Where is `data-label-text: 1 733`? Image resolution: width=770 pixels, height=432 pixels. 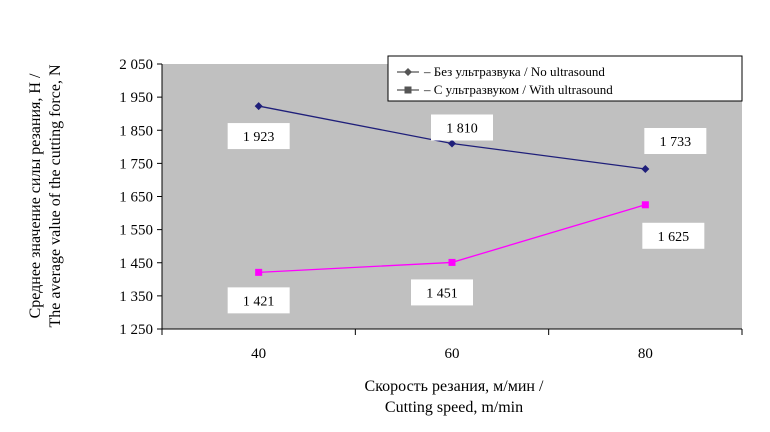
data-label-text: 1 733 is located at coordinates (676, 142).